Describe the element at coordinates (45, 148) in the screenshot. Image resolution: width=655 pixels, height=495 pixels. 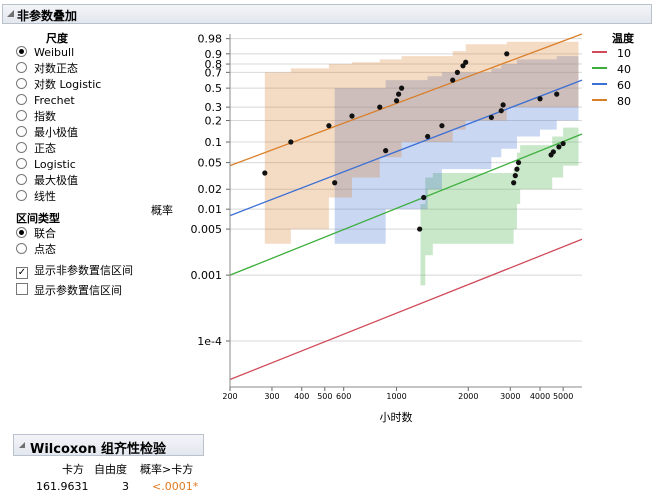
I see `scale-option-label: 正态` at that location.